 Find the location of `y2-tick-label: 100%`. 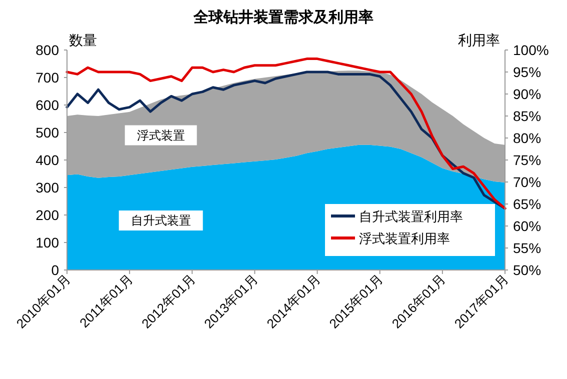

y2-tick-label: 100% is located at coordinates (531, 50).